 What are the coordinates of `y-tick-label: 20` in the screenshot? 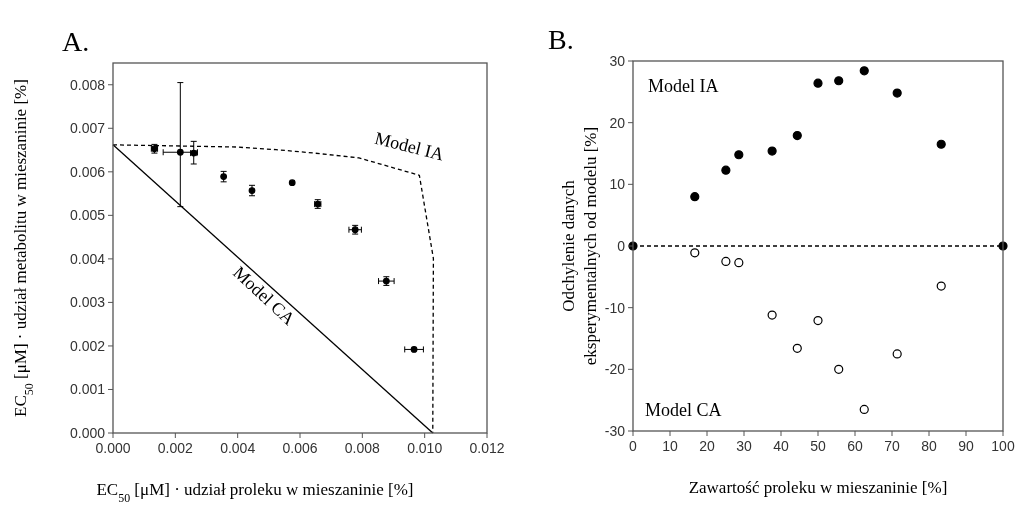 It's located at (617, 122).